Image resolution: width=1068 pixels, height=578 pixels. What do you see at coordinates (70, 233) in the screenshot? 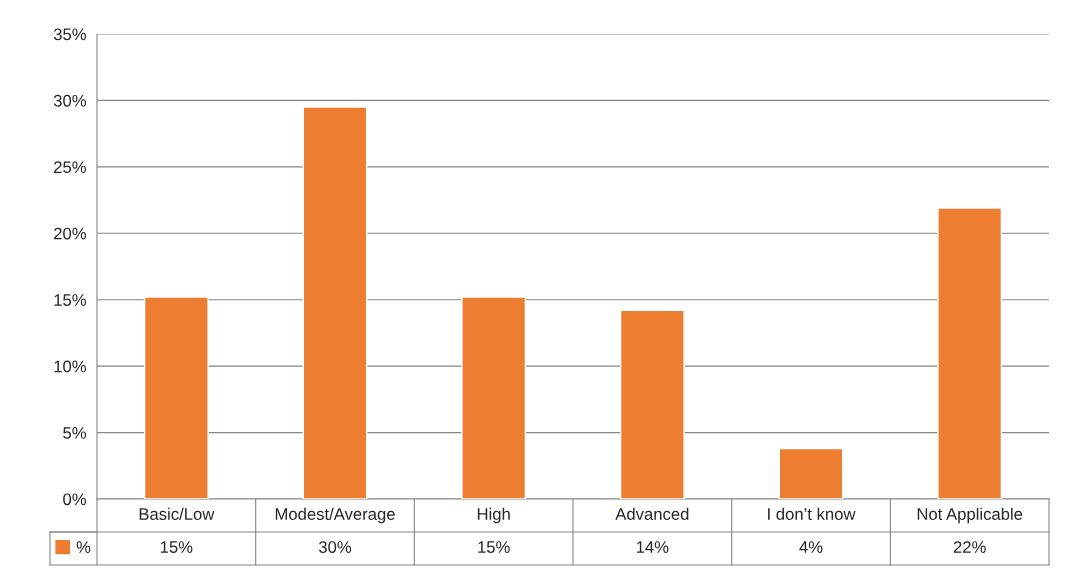
I see `y-tick-label: 20%` at bounding box center [70, 233].